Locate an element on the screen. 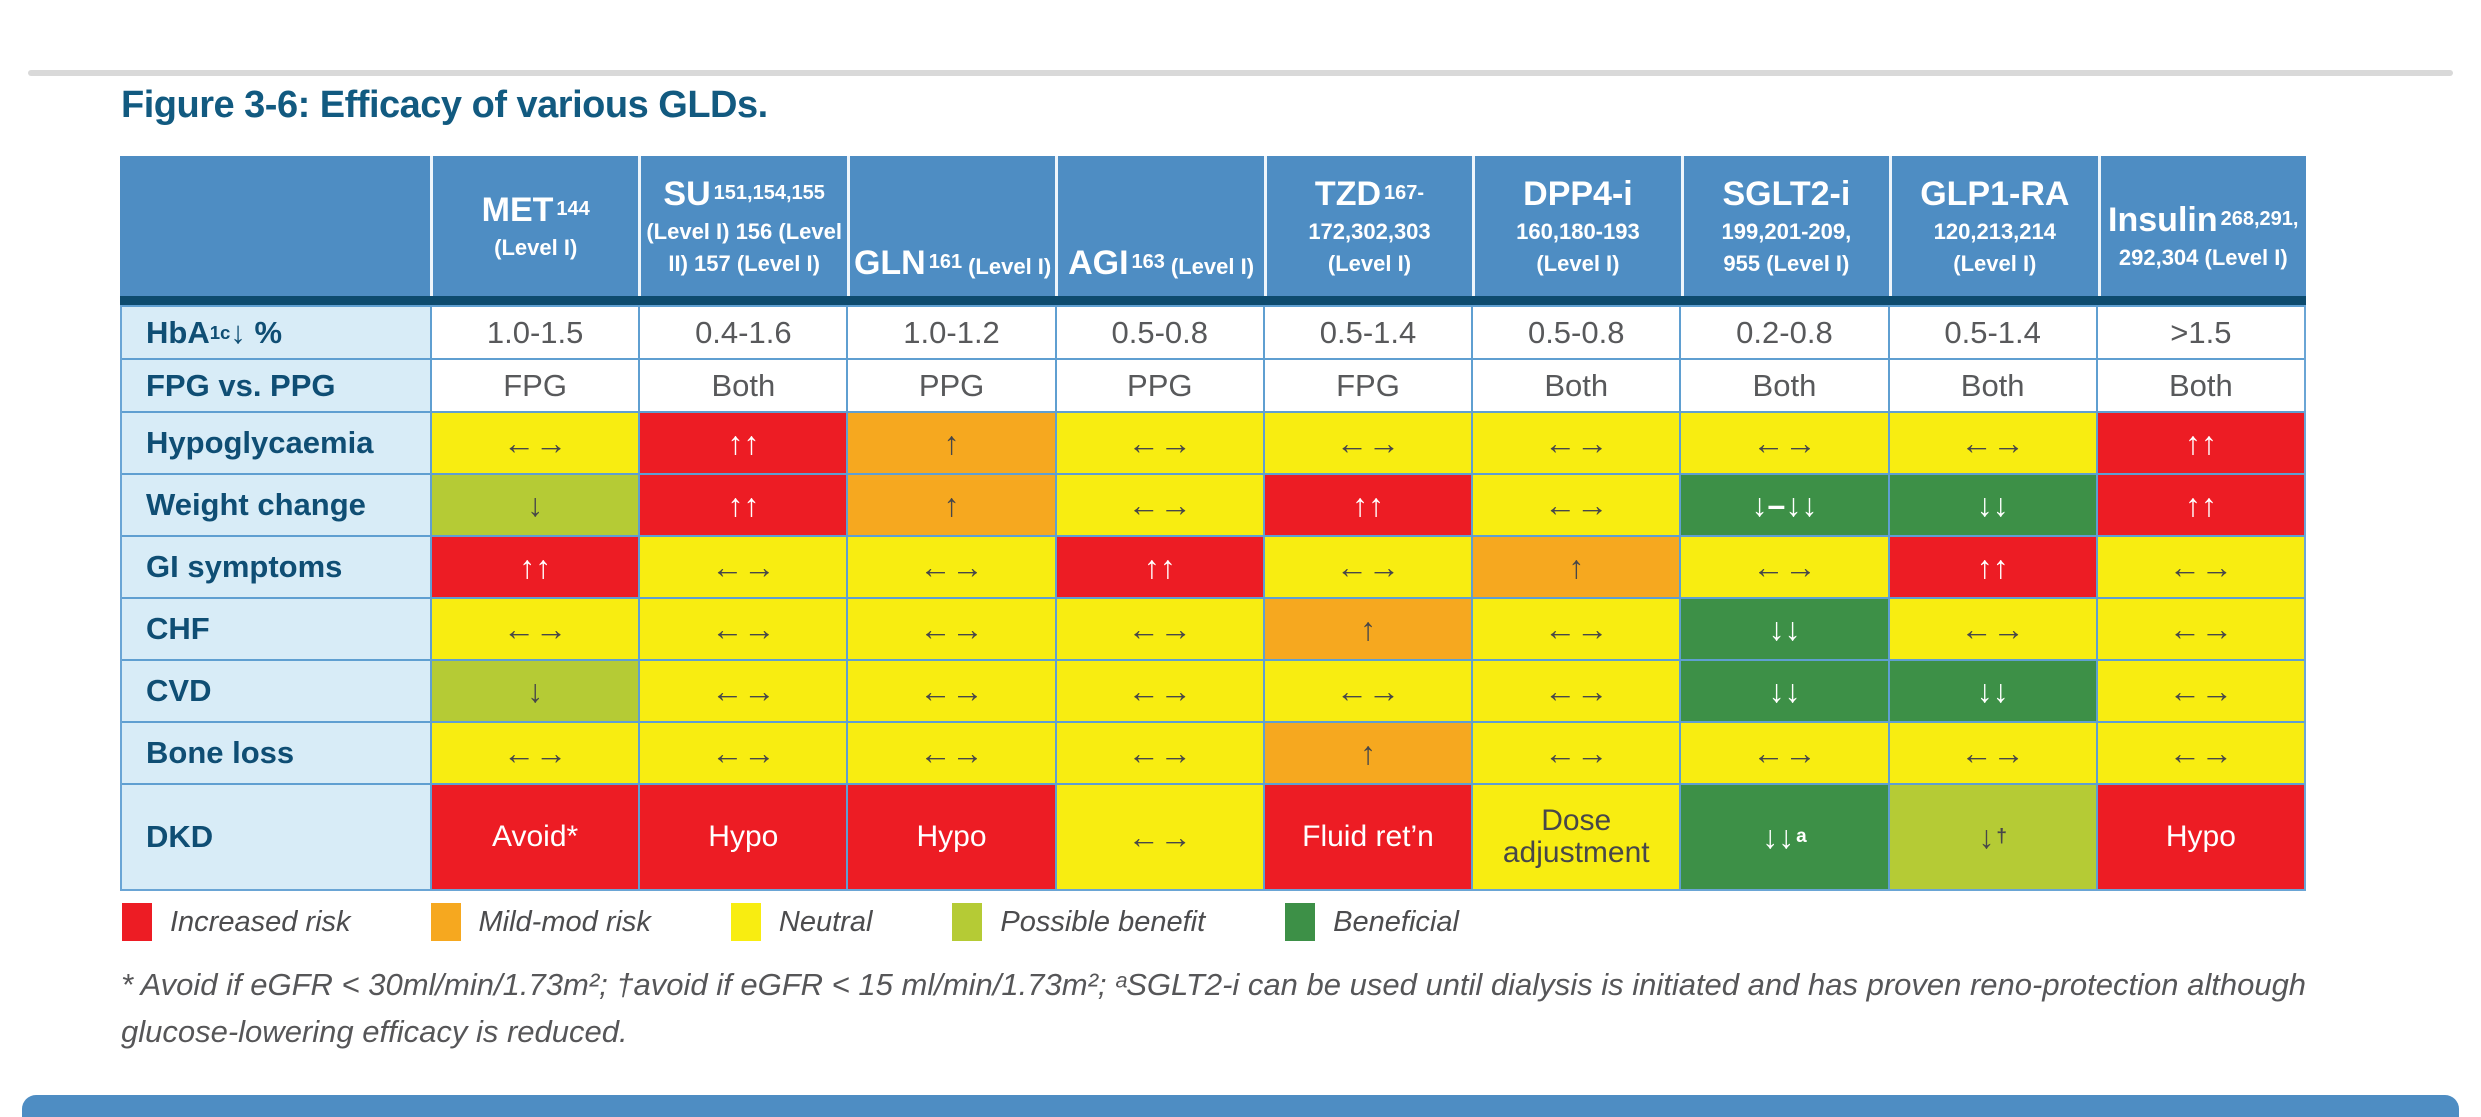  column-header-subline: 160,180-193 is located at coordinates (1578, 231).